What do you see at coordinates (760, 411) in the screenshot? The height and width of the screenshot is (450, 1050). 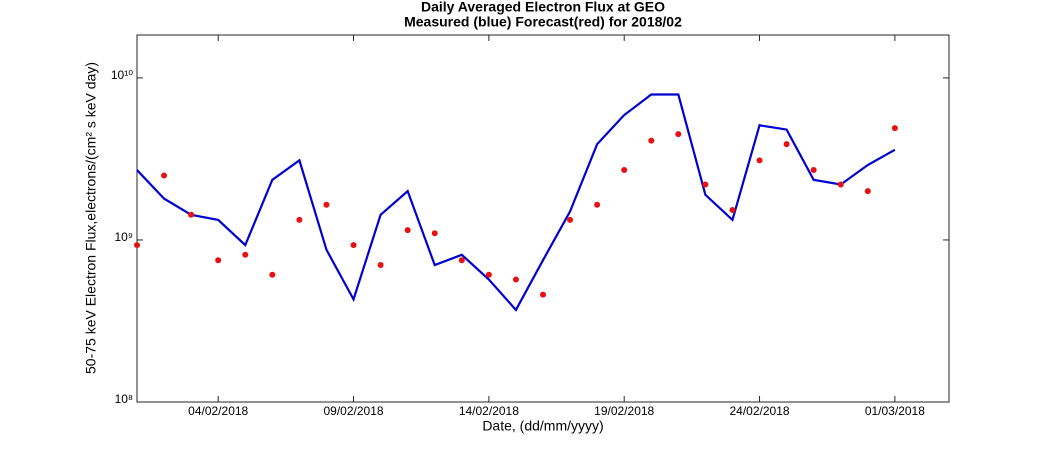 I see `x-tick-label: 24/02/2018` at bounding box center [760, 411].